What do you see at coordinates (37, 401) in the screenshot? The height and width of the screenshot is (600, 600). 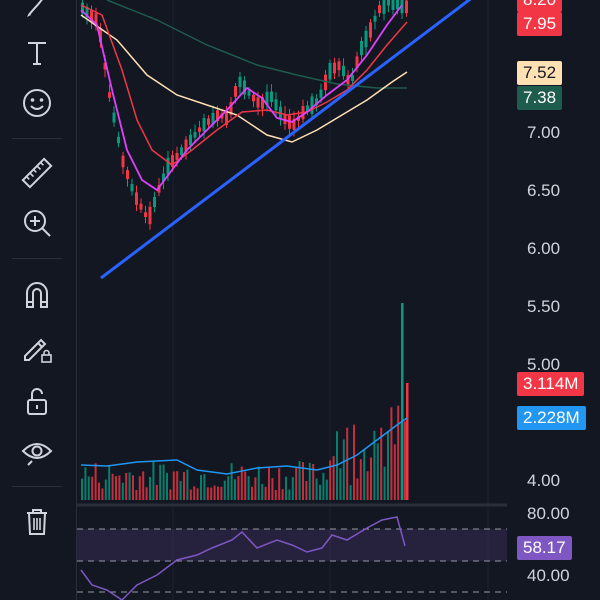 I see `lock-all-tool` at bounding box center [37, 401].